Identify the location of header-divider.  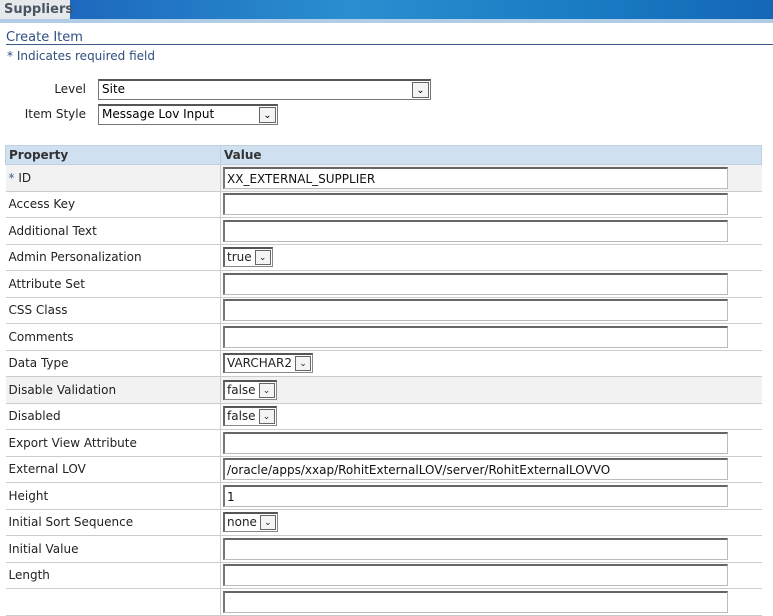
(386, 21).